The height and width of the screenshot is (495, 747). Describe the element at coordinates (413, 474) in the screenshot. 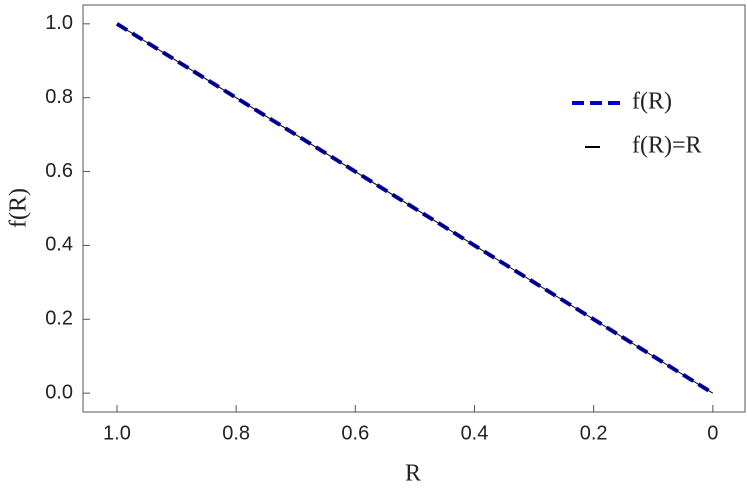

I see `x-axis-title: R` at that location.